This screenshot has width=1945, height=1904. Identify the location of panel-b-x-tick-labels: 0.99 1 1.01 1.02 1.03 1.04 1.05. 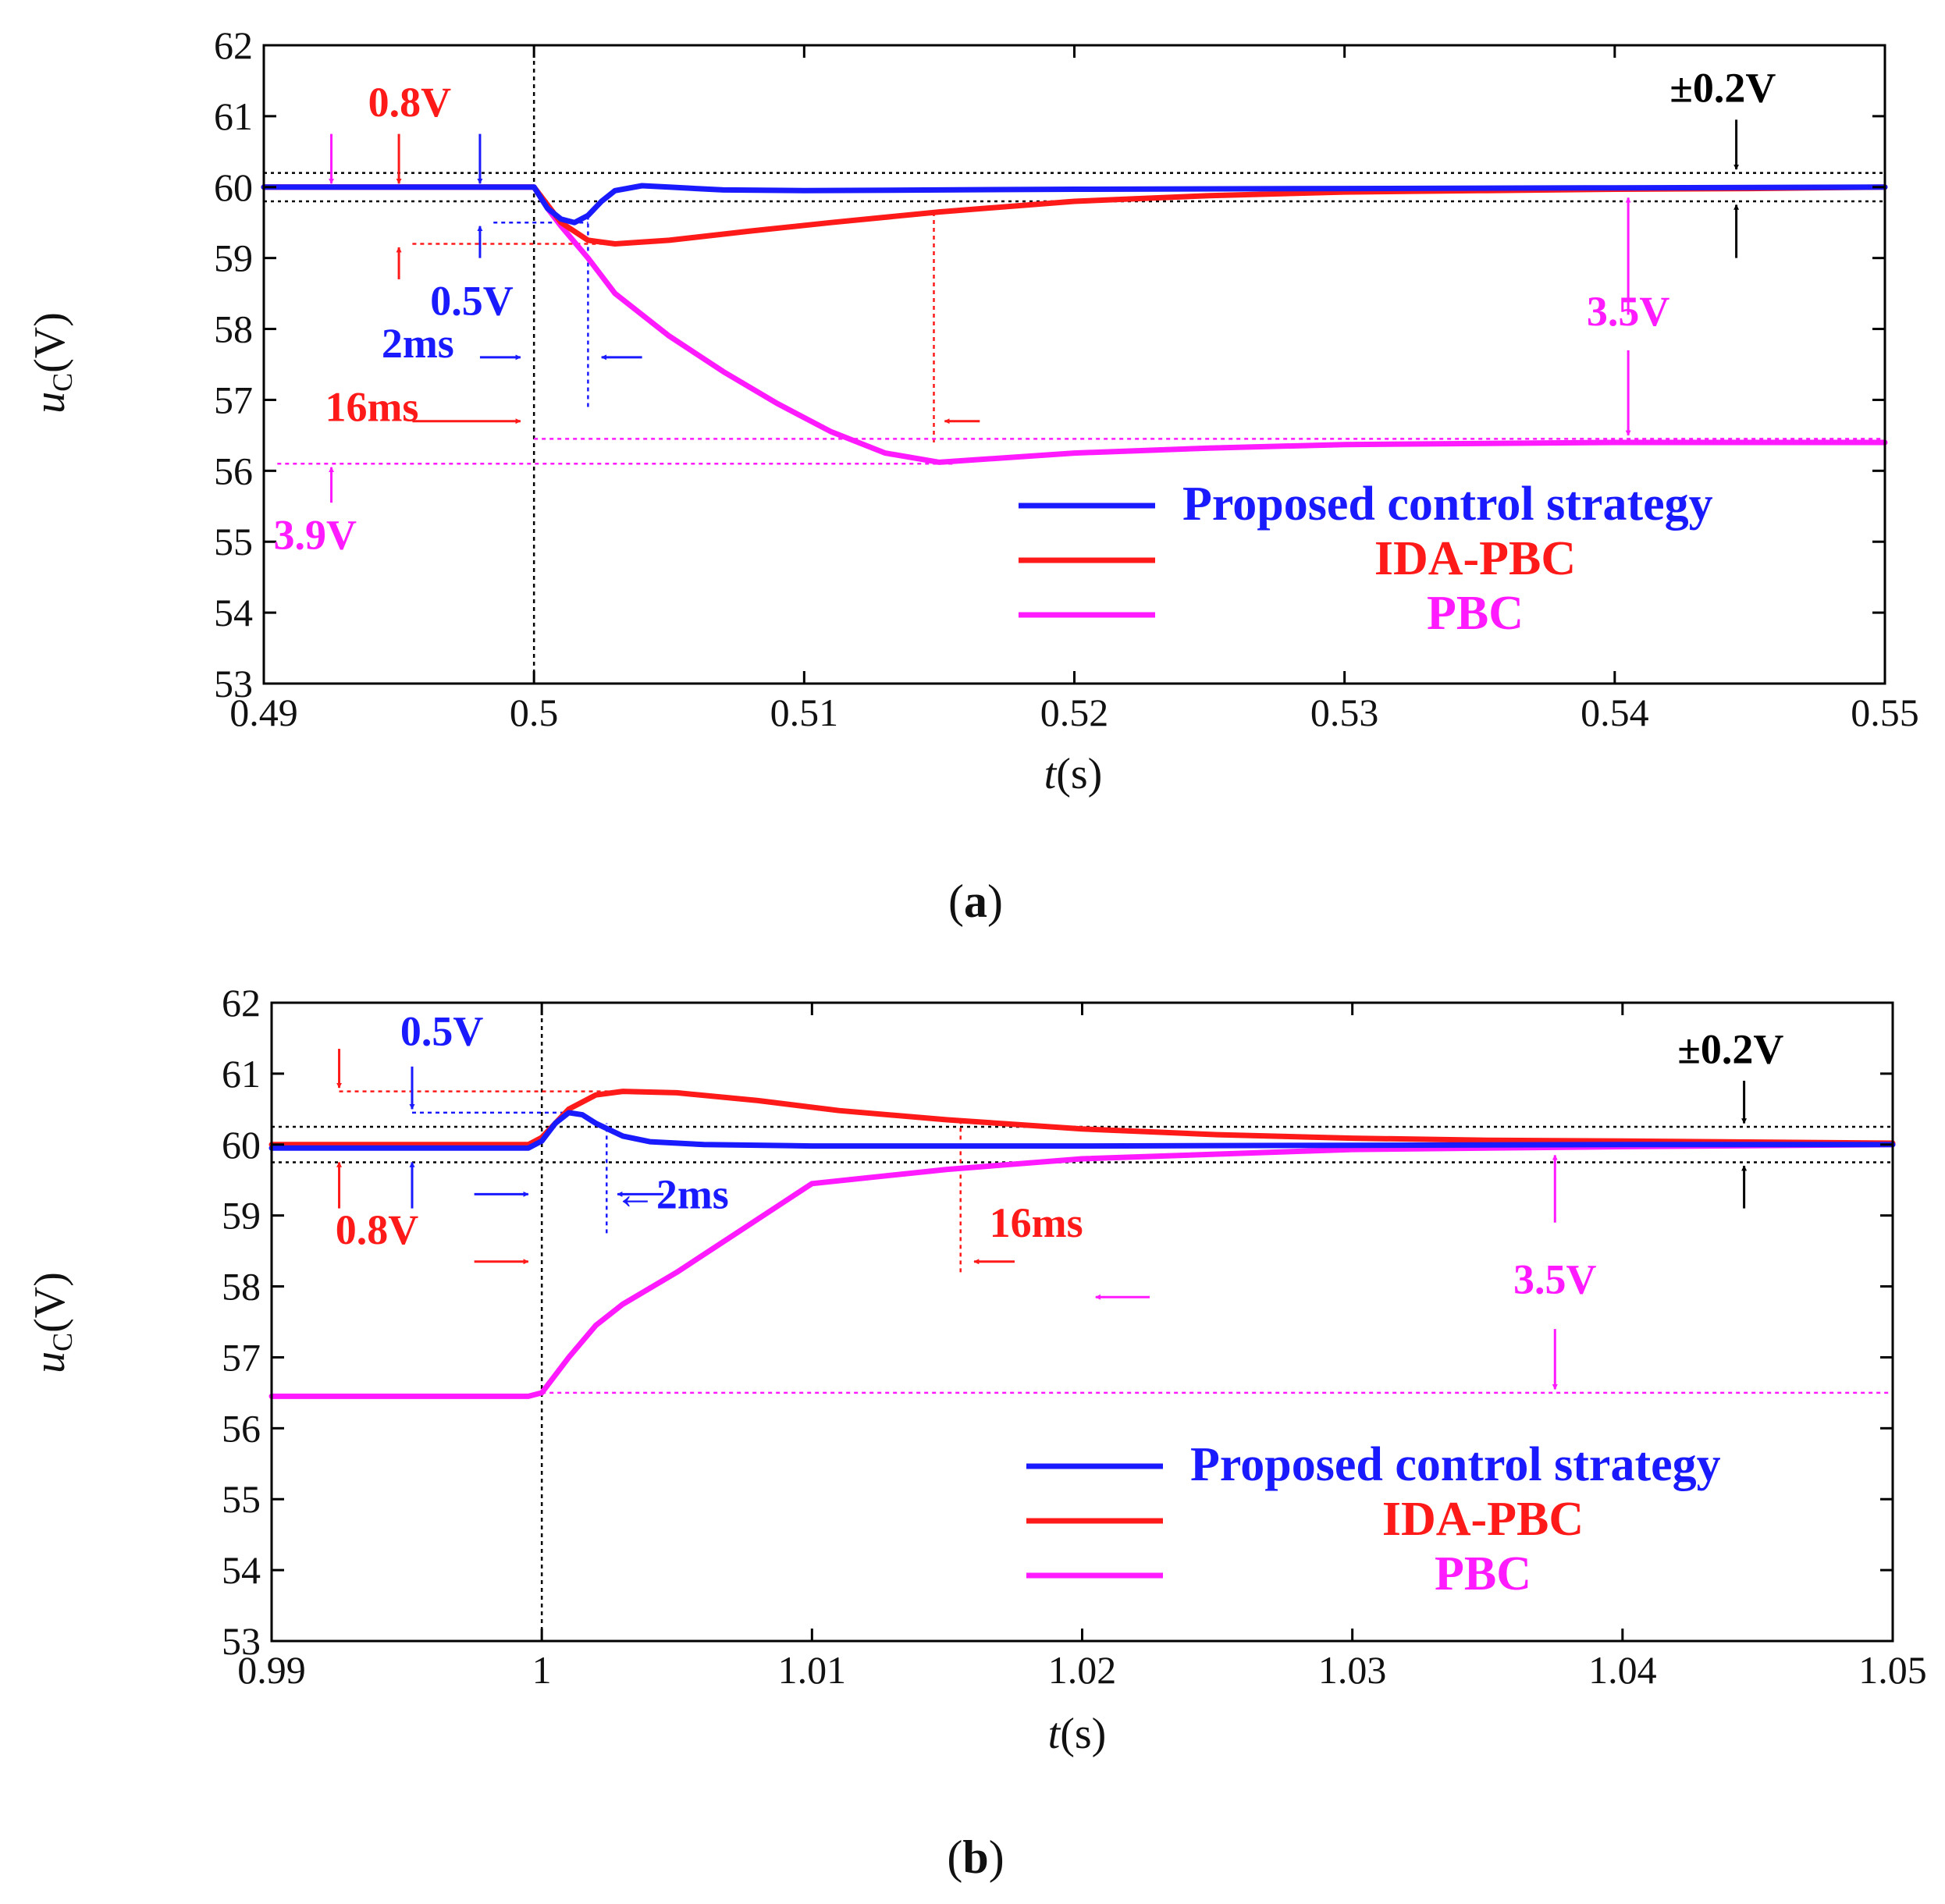
(1082, 1670).